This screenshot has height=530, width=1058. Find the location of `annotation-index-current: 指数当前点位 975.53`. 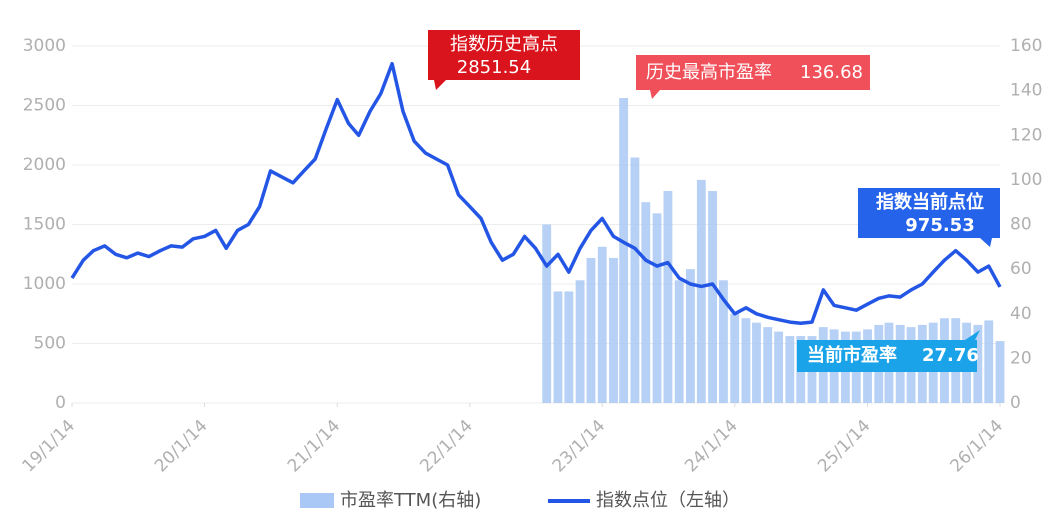

annotation-index-current: 指数当前点位 975.53 is located at coordinates (929, 217).